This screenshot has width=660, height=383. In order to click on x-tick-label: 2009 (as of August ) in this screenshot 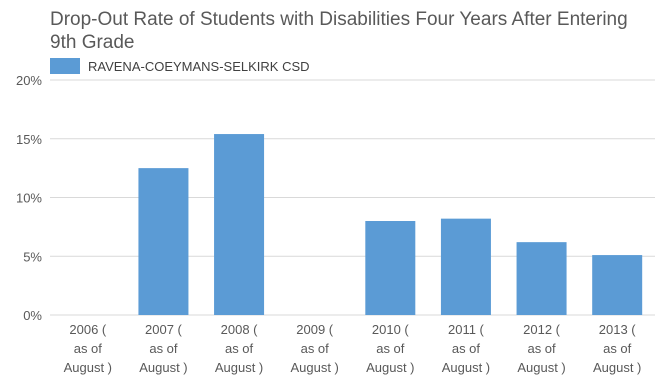, I will do `click(314, 348)`.